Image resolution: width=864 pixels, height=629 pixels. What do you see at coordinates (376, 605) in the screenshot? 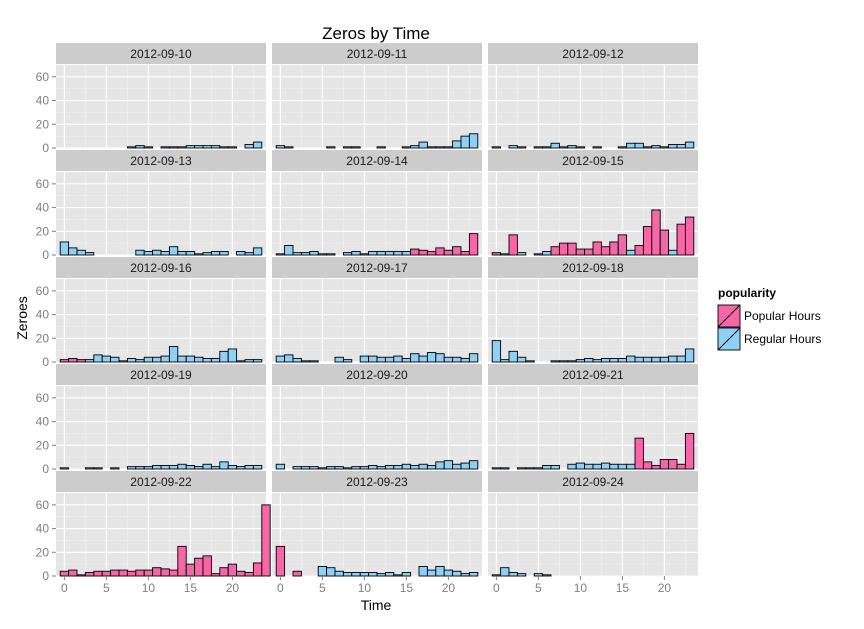
I see `x-axis-title: Time` at bounding box center [376, 605].